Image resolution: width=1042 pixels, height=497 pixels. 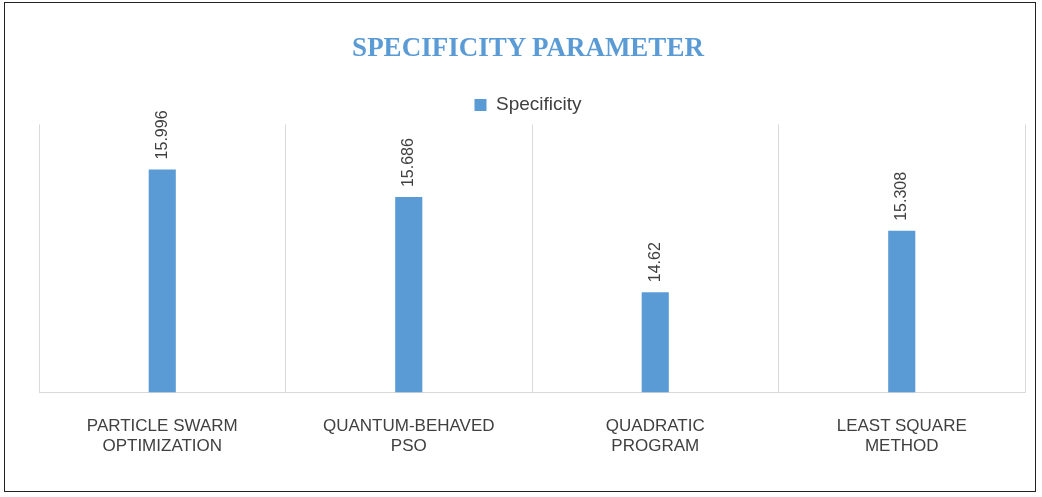 What do you see at coordinates (408, 163) in the screenshot?
I see `data-label: 15.686` at bounding box center [408, 163].